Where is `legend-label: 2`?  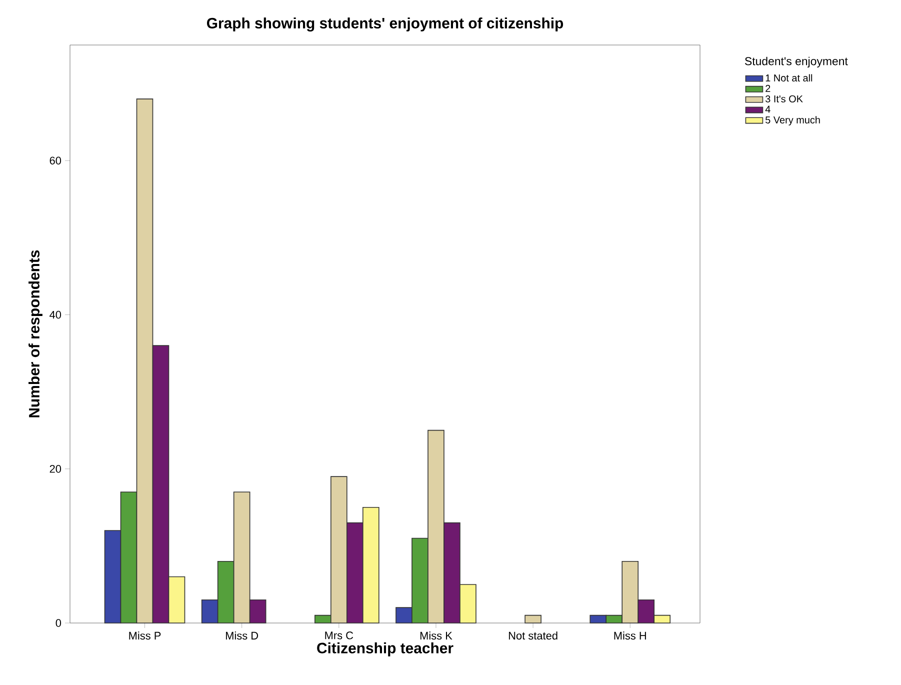
legend-label: 2 is located at coordinates (768, 88).